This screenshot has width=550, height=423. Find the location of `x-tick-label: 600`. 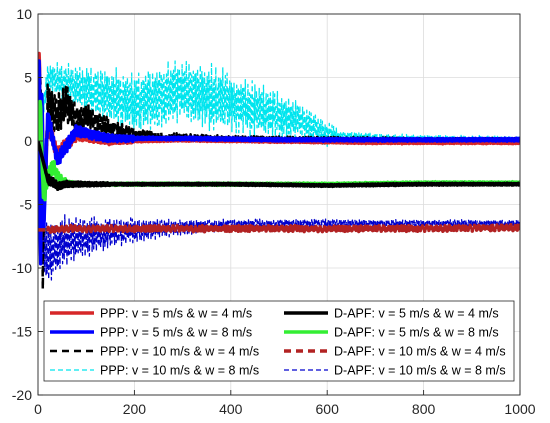

x-tick-label: 600 is located at coordinates (328, 409).